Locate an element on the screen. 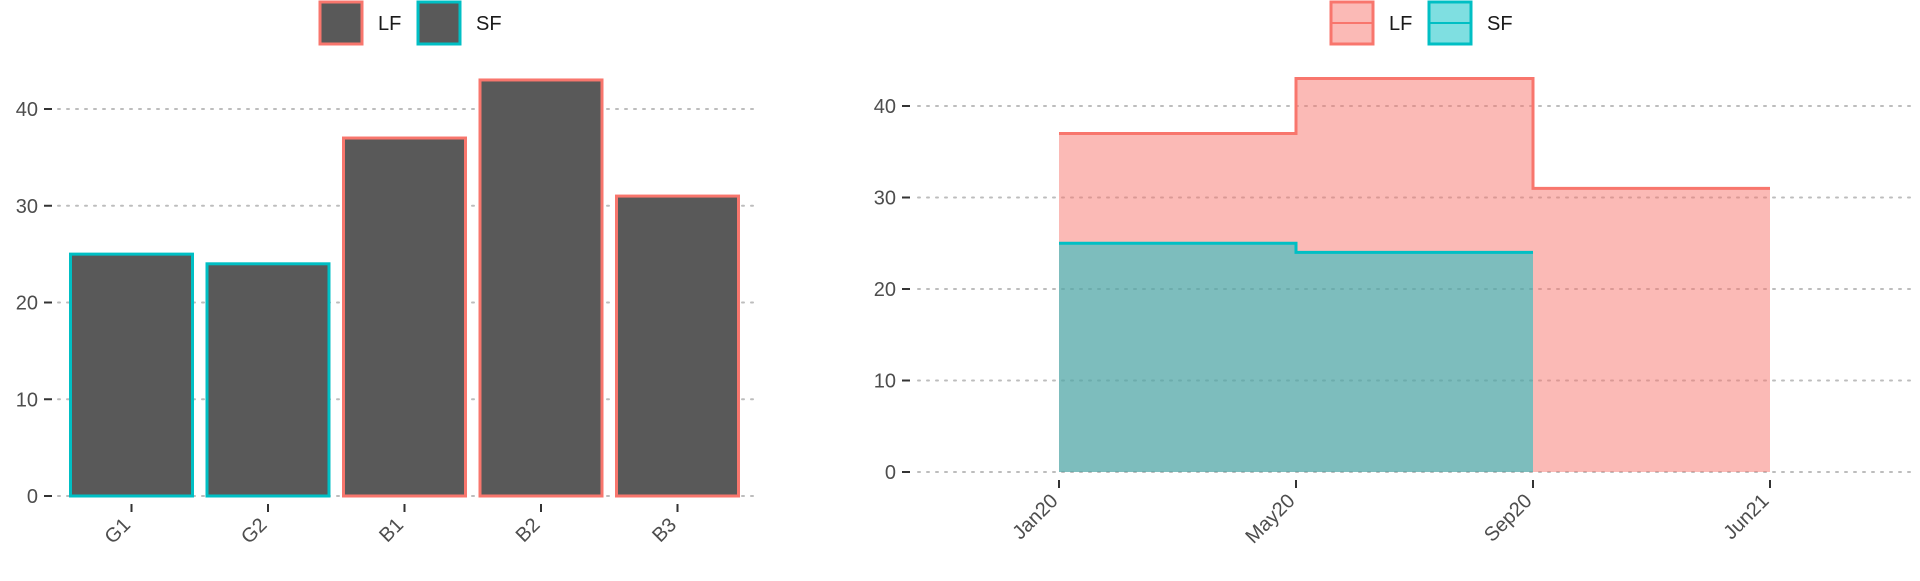  area-legend: LF SF is located at coordinates (1421, 23).